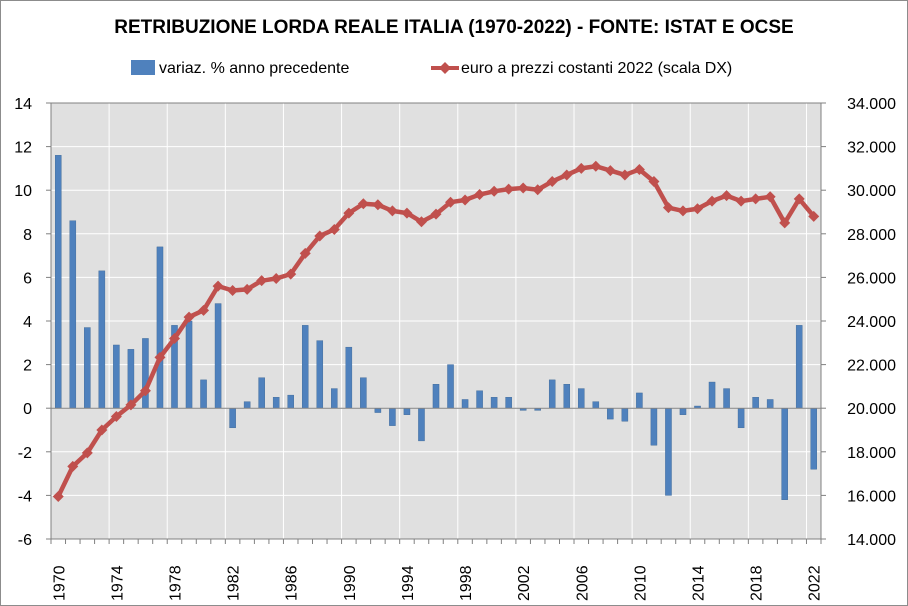 This screenshot has height=606, width=908. Describe the element at coordinates (582, 583) in the screenshot. I see `x-tick-label: 2006` at that location.